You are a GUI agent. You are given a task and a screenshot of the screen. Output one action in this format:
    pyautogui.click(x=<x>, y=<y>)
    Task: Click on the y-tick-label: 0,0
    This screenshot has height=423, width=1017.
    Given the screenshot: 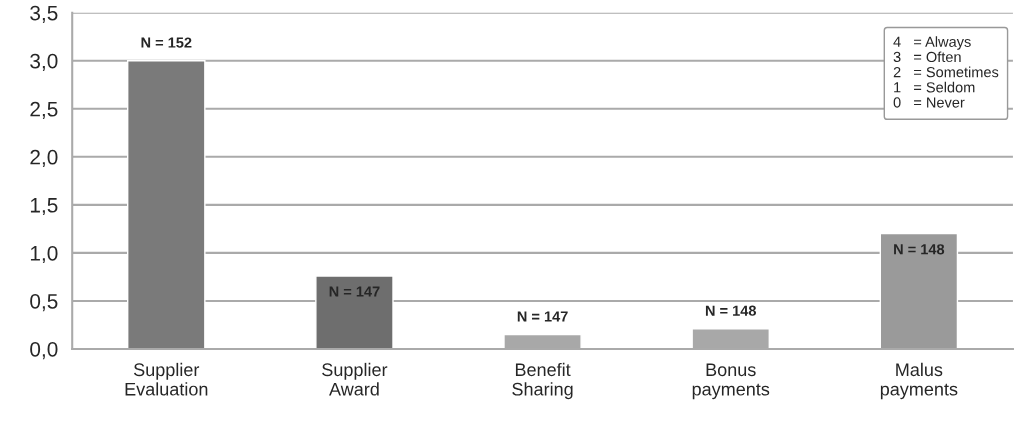 What is the action you would take?
    pyautogui.click(x=44, y=350)
    